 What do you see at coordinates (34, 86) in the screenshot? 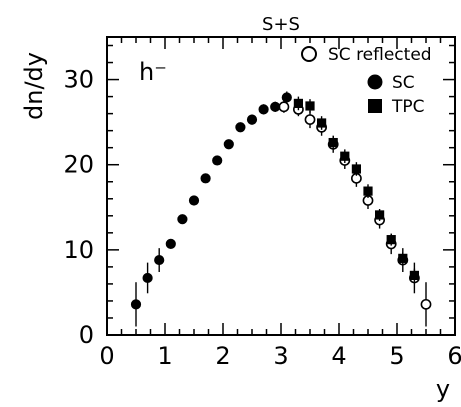
I see `y-axis-label: dn/dy` at bounding box center [34, 86].